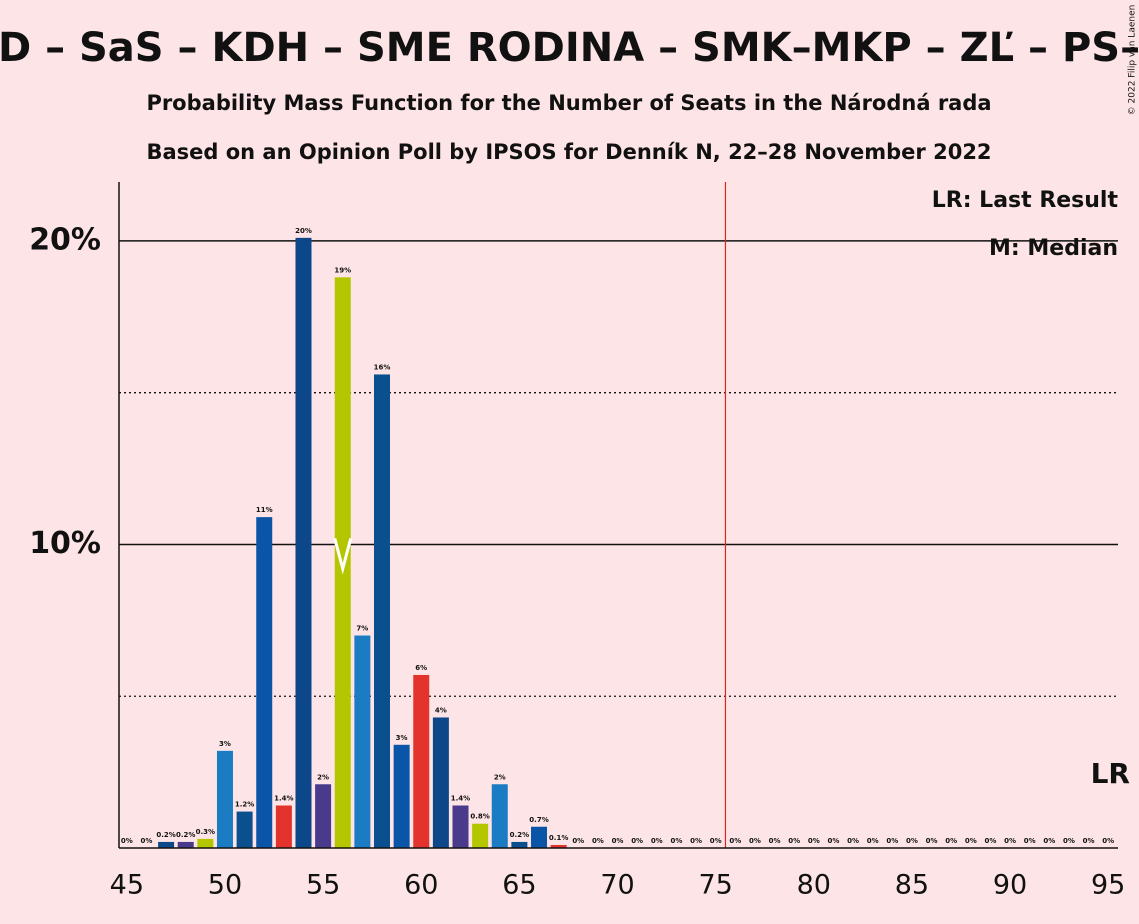  What do you see at coordinates (1108, 885) in the screenshot?
I see `x-tick-label: 95` at bounding box center [1108, 885].